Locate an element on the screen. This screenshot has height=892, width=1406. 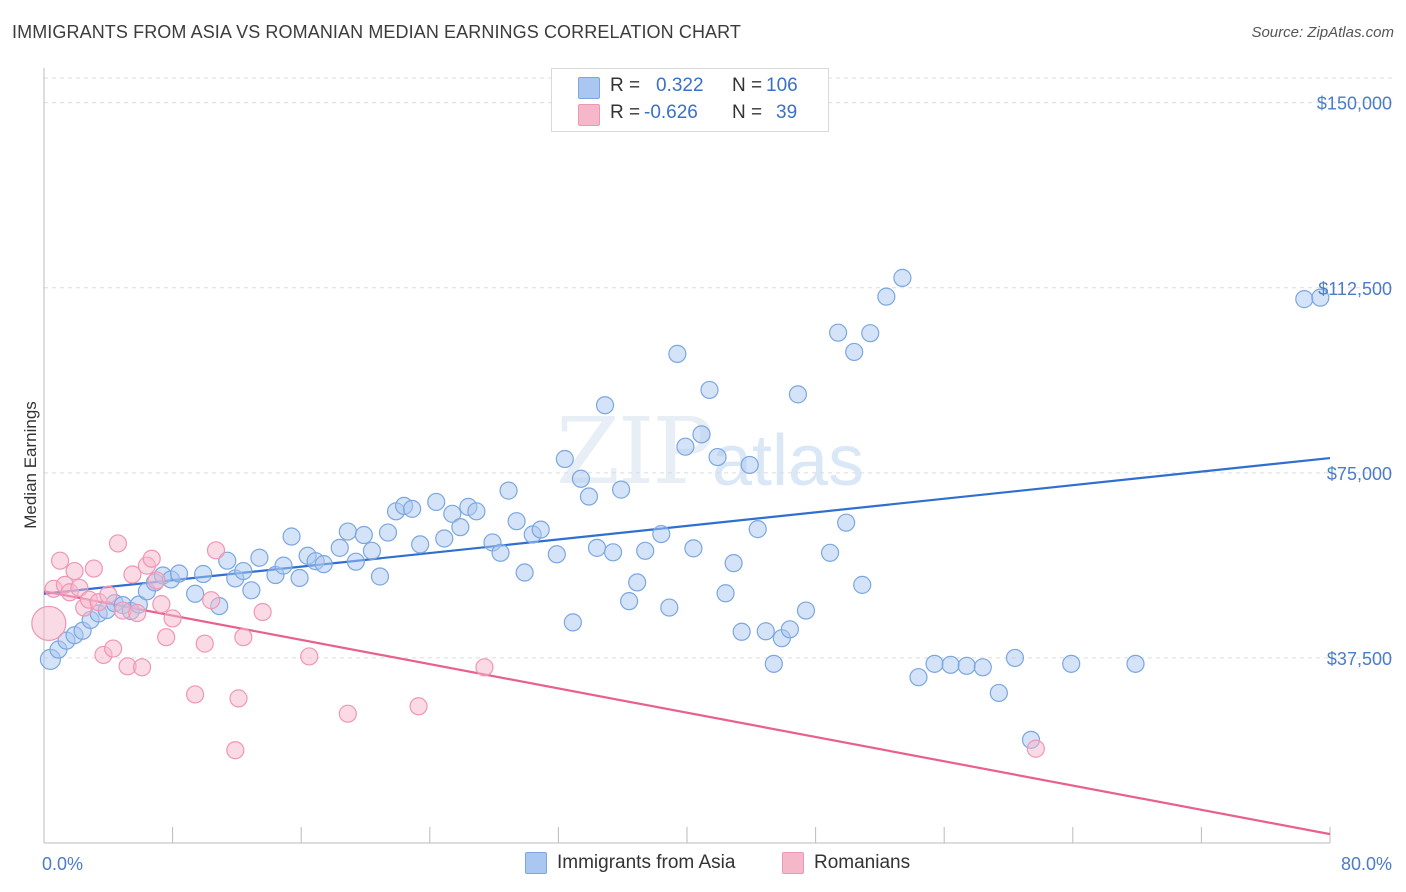
y-tick-label: $150,000 is located at coordinates (1354, 104).